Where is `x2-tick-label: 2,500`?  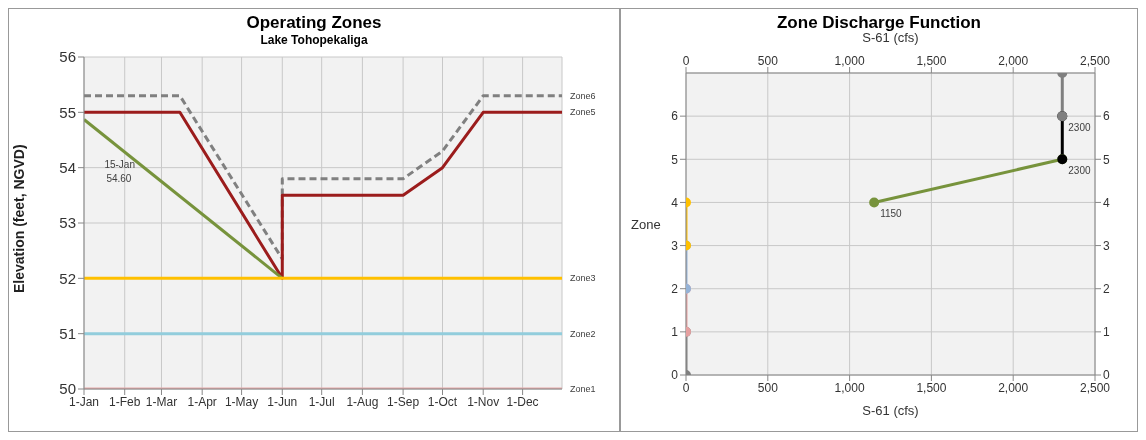
x2-tick-label: 2,500 is located at coordinates (1095, 387).